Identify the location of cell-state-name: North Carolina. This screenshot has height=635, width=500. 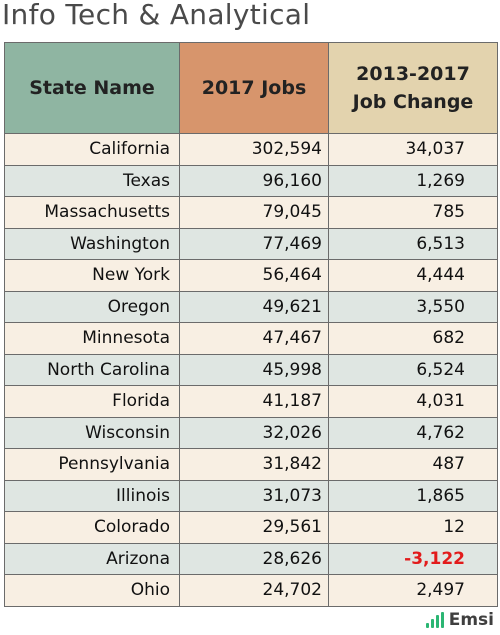
(92, 369).